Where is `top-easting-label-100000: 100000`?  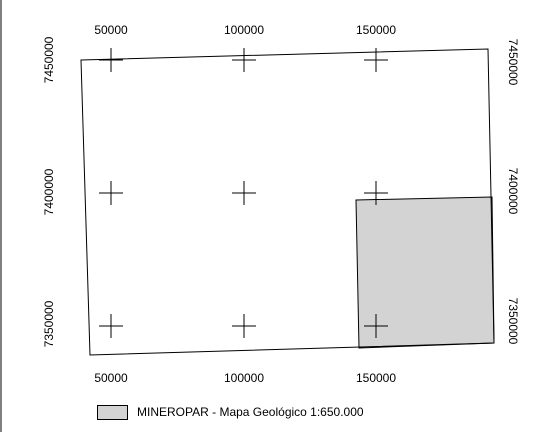
top-easting-label-100000: 100000 is located at coordinates (244, 30).